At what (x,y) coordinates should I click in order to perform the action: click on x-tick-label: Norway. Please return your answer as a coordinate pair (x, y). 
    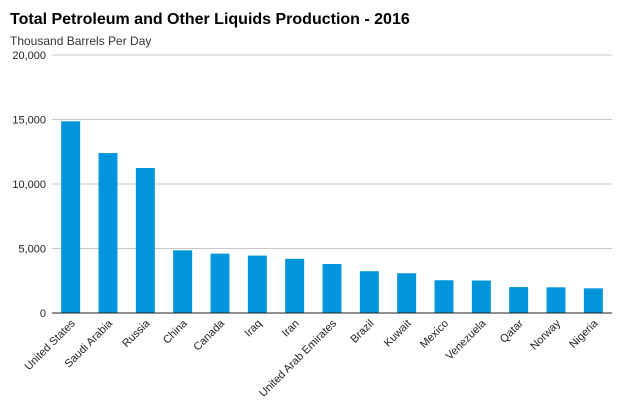
    Looking at the image, I should click on (545, 334).